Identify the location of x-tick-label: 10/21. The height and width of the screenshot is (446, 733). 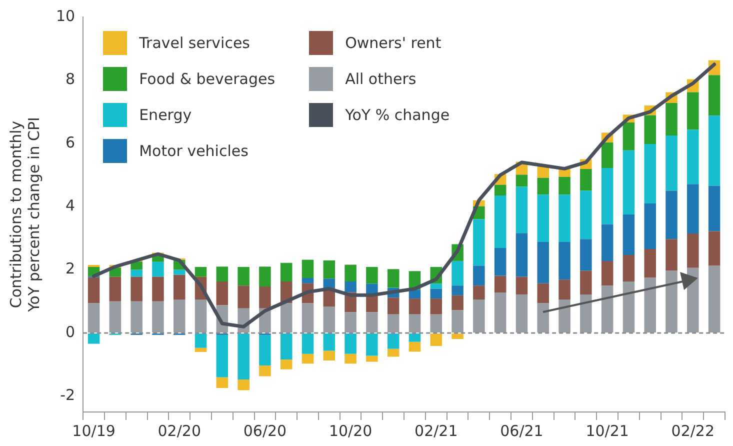
(607, 431).